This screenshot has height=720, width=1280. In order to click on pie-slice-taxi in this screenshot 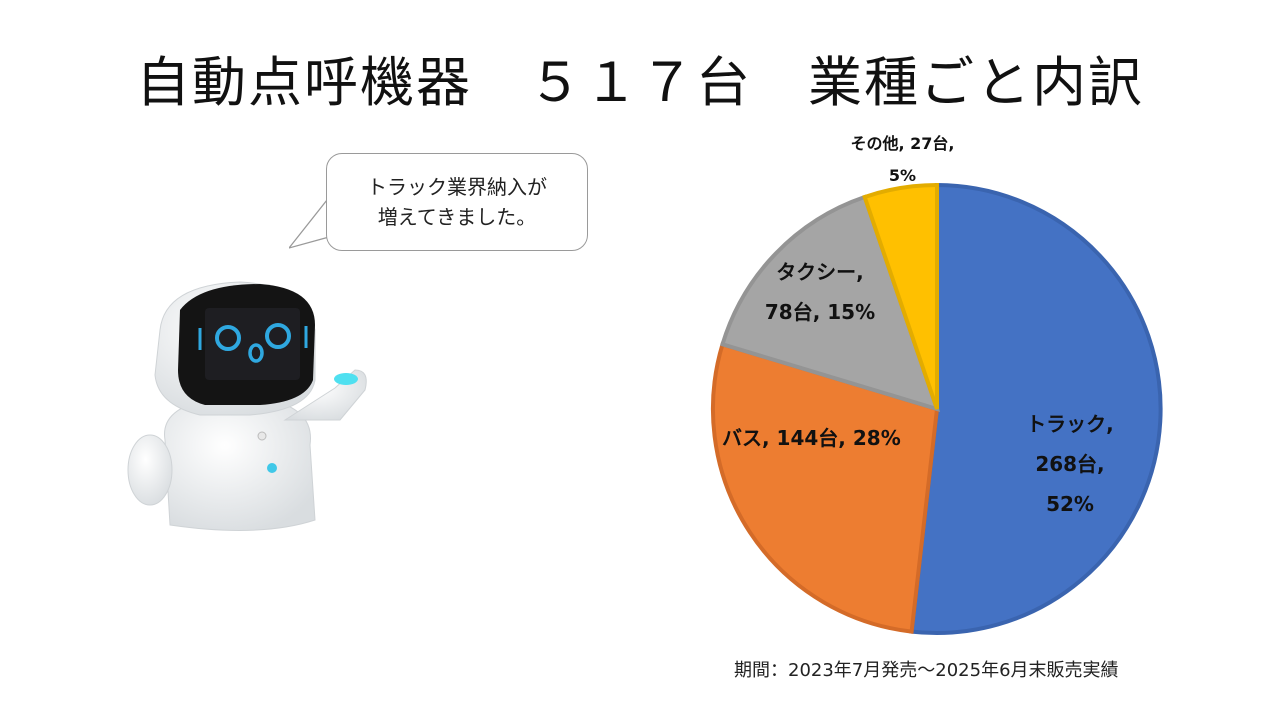, I will do `click(830, 303)`.